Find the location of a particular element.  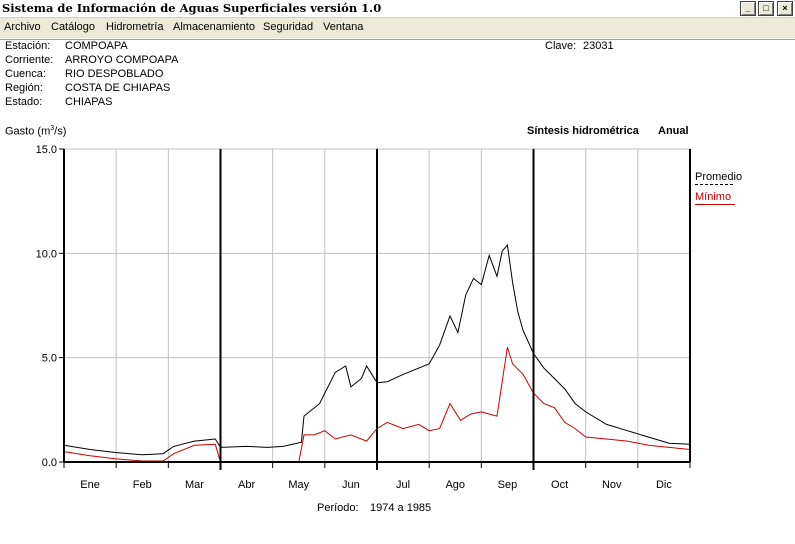

x-tick-label: Dic is located at coordinates (664, 485).